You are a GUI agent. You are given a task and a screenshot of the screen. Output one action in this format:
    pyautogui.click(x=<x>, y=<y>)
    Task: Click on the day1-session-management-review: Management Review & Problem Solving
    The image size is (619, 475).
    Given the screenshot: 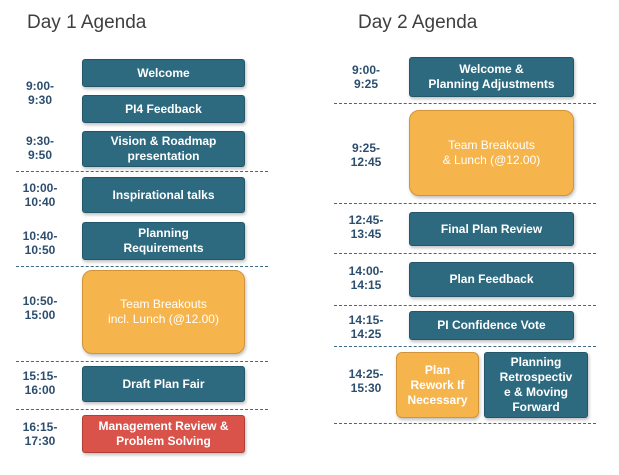 What is the action you would take?
    pyautogui.click(x=163, y=434)
    